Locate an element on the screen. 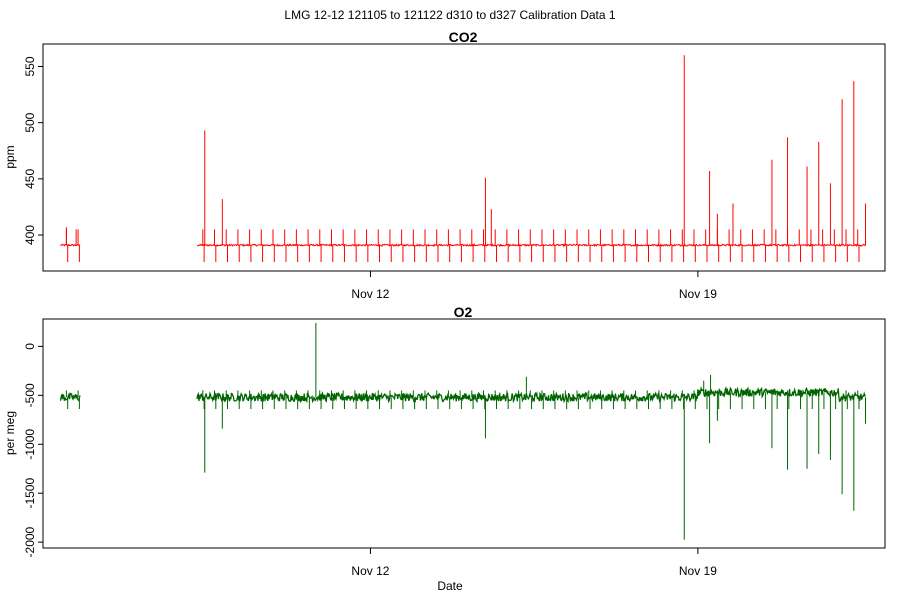 Image resolution: width=900 pixels, height=600 pixels. co2-x-axis: Nov 12 Nov 19 is located at coordinates (534, 285).